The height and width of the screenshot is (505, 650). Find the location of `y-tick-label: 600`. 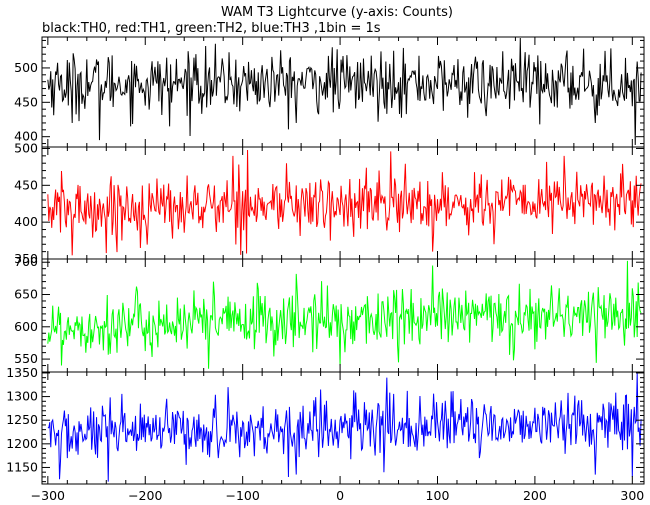

y-tick-label: 600 is located at coordinates (26, 326).